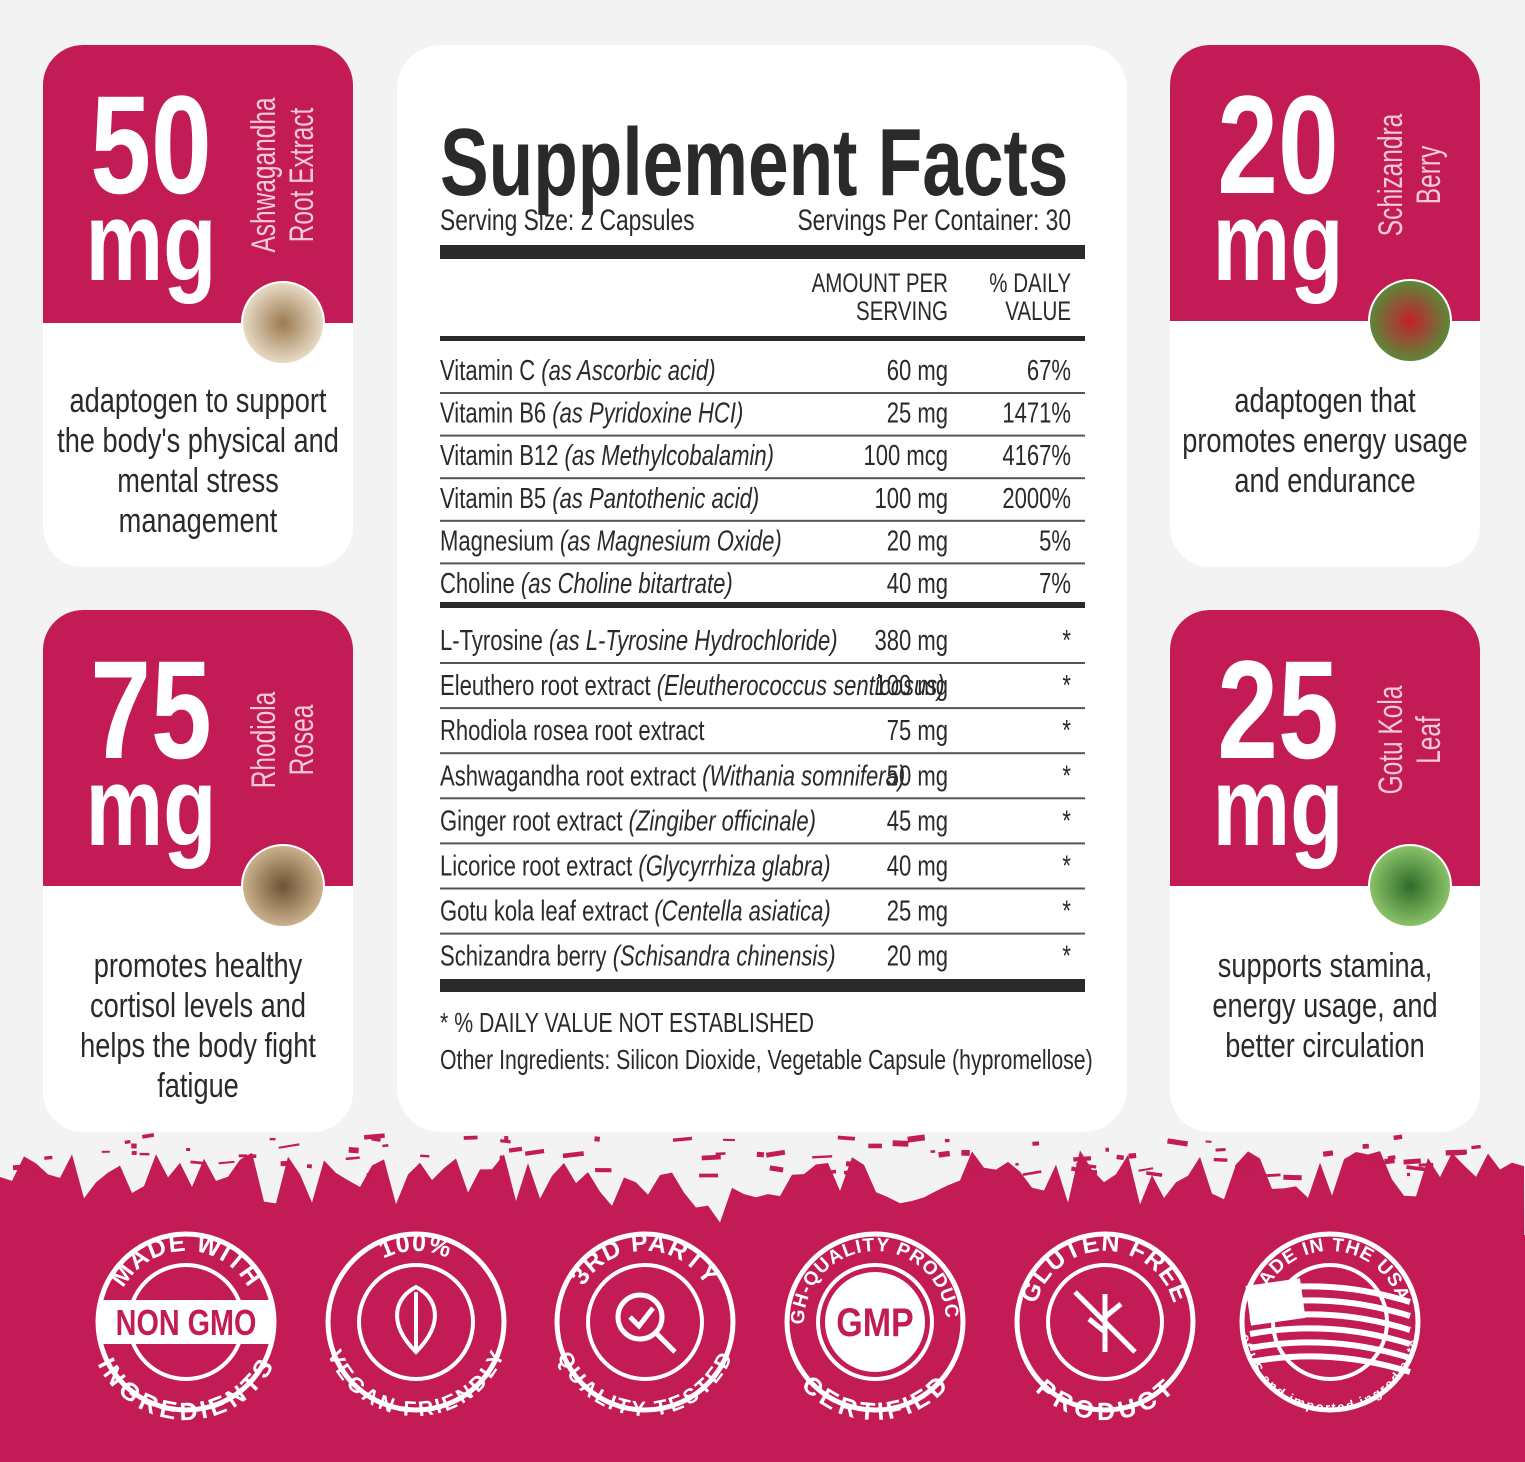 This screenshot has width=1525, height=1462. What do you see at coordinates (599, 499) in the screenshot?
I see `ingredient-row: Vitamin B5 (as Pantothenic acid)` at bounding box center [599, 499].